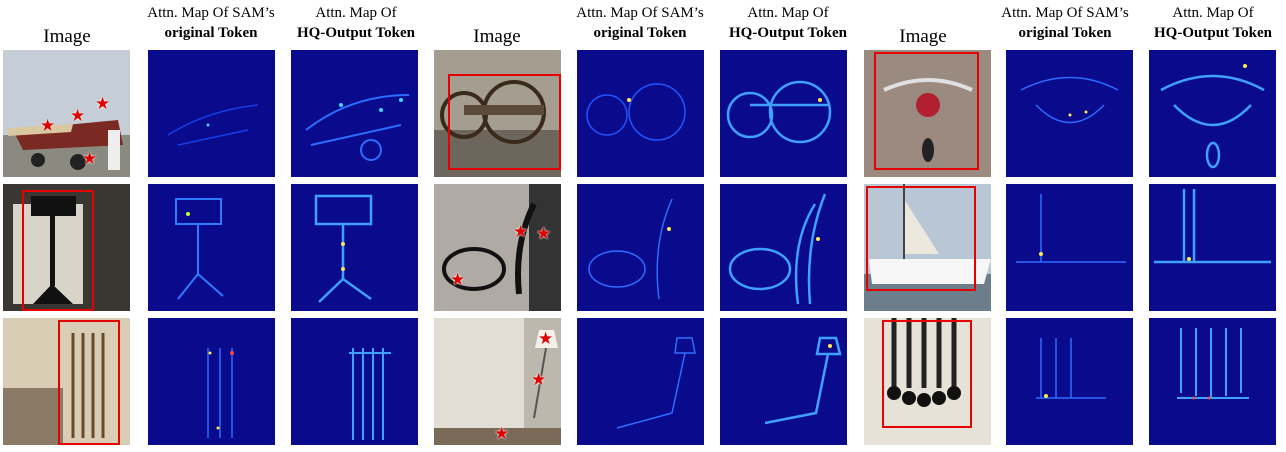 The image size is (1286, 452). Describe the element at coordinates (211, 381) in the screenshot. I see `attn-sam-cue-rack` at that location.